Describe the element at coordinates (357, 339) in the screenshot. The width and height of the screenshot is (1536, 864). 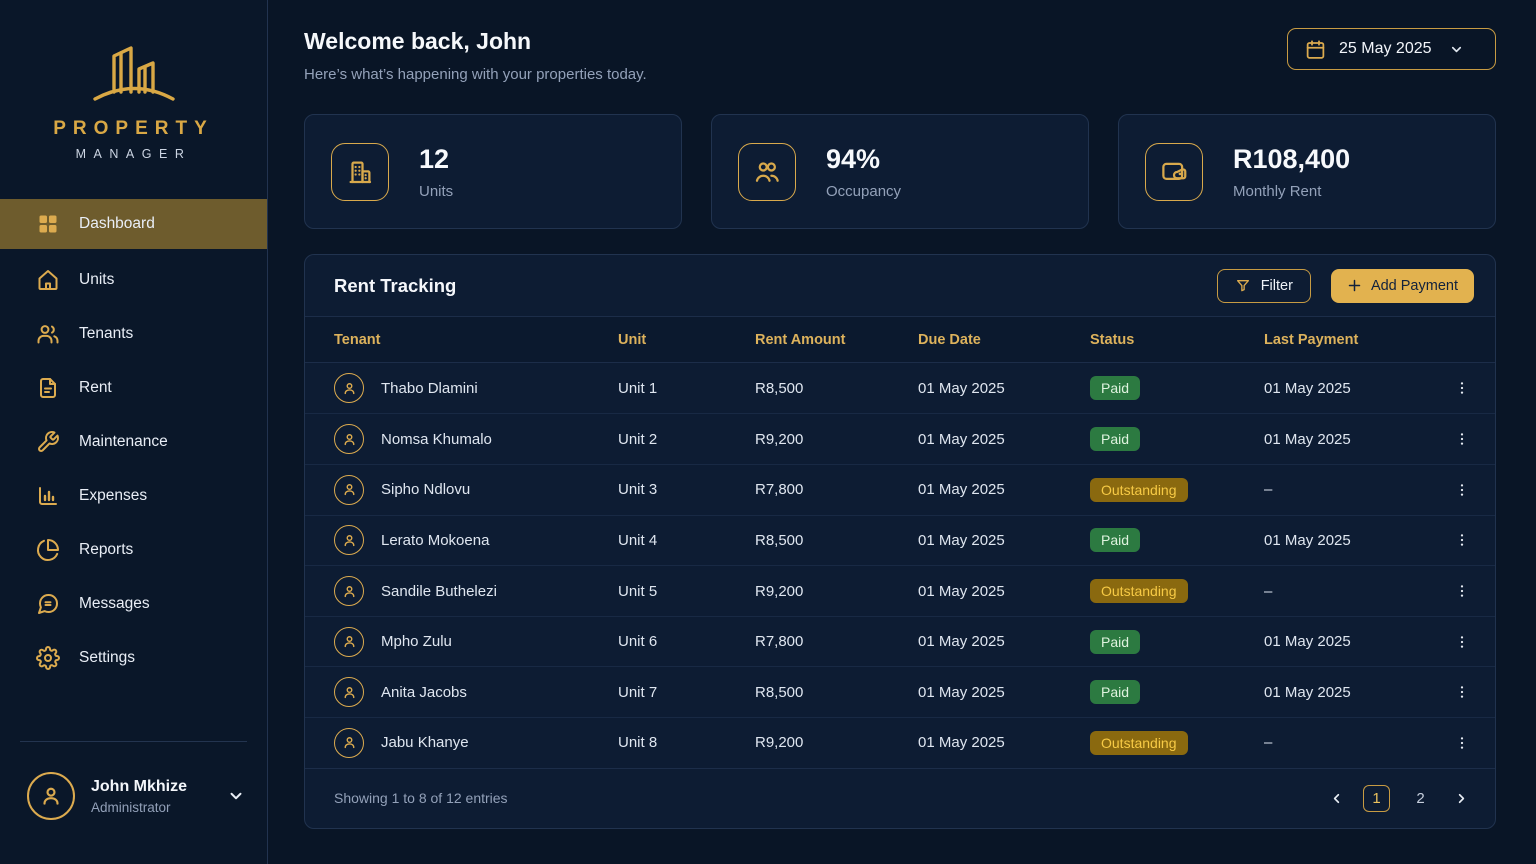
I see `column-header-tenant: Tenant` at that location.